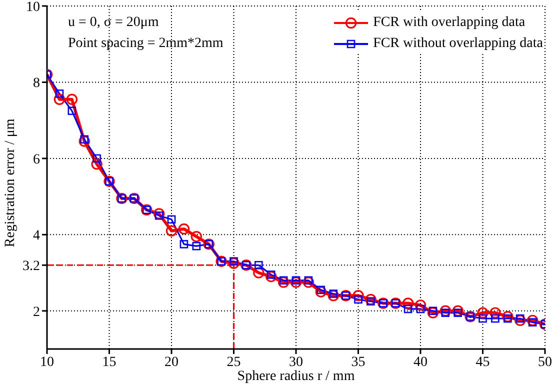 Image resolution: width=555 pixels, height=384 pixels. I want to click on x-tick-label: 40, so click(421, 362).